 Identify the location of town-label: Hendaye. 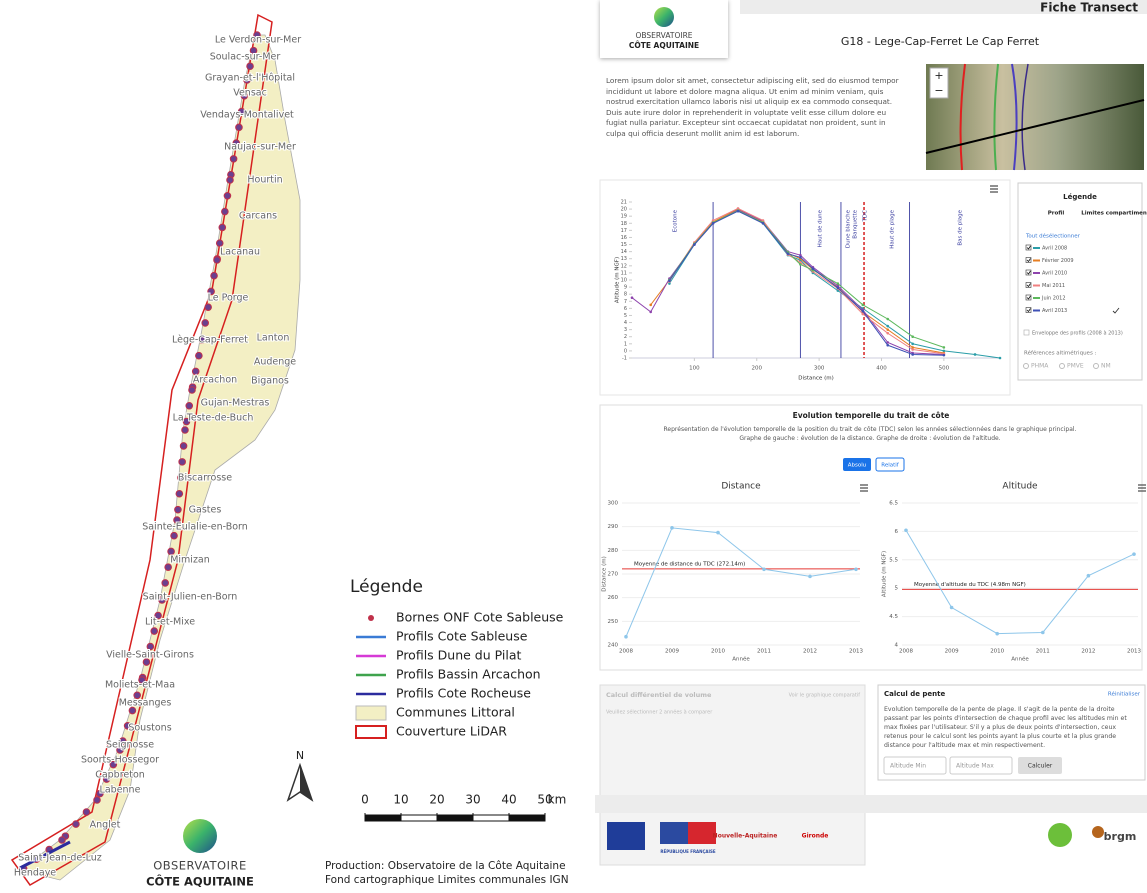
(35, 873).